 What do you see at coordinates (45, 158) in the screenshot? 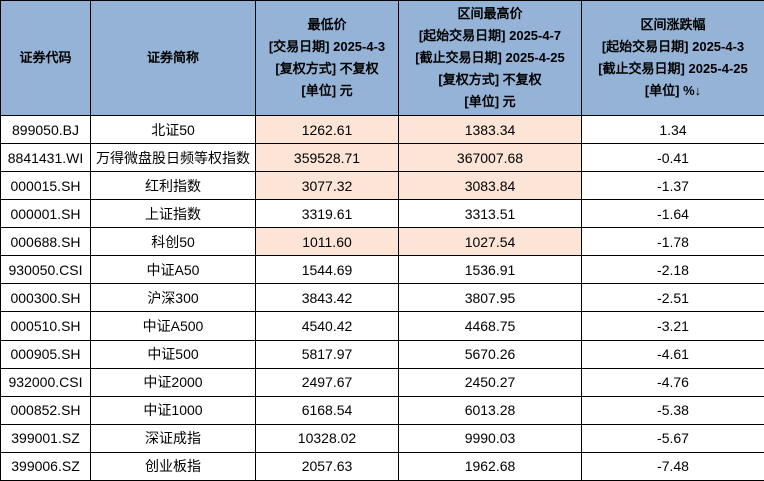
I see `code-cell: 8841431.WI` at bounding box center [45, 158].